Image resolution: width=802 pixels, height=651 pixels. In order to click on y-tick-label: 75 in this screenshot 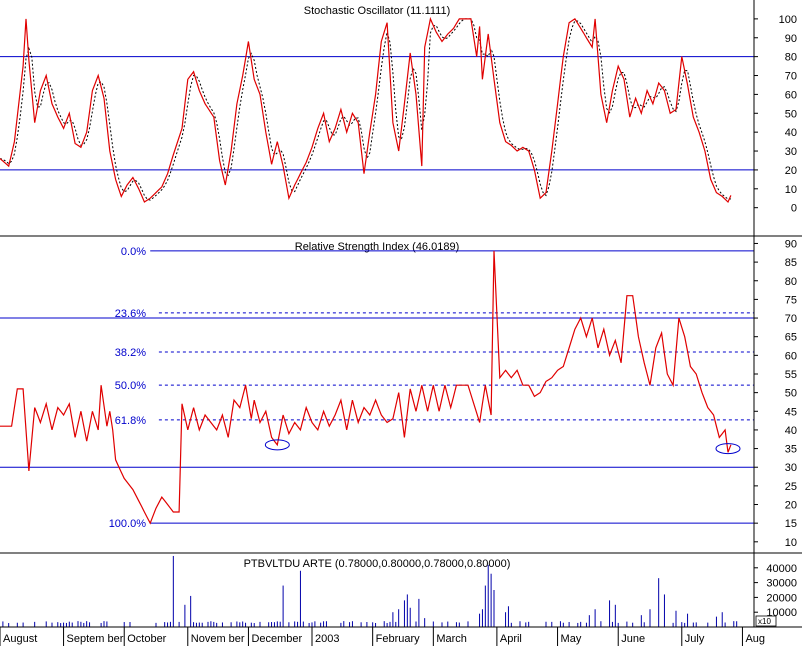, I will do `click(791, 300)`.